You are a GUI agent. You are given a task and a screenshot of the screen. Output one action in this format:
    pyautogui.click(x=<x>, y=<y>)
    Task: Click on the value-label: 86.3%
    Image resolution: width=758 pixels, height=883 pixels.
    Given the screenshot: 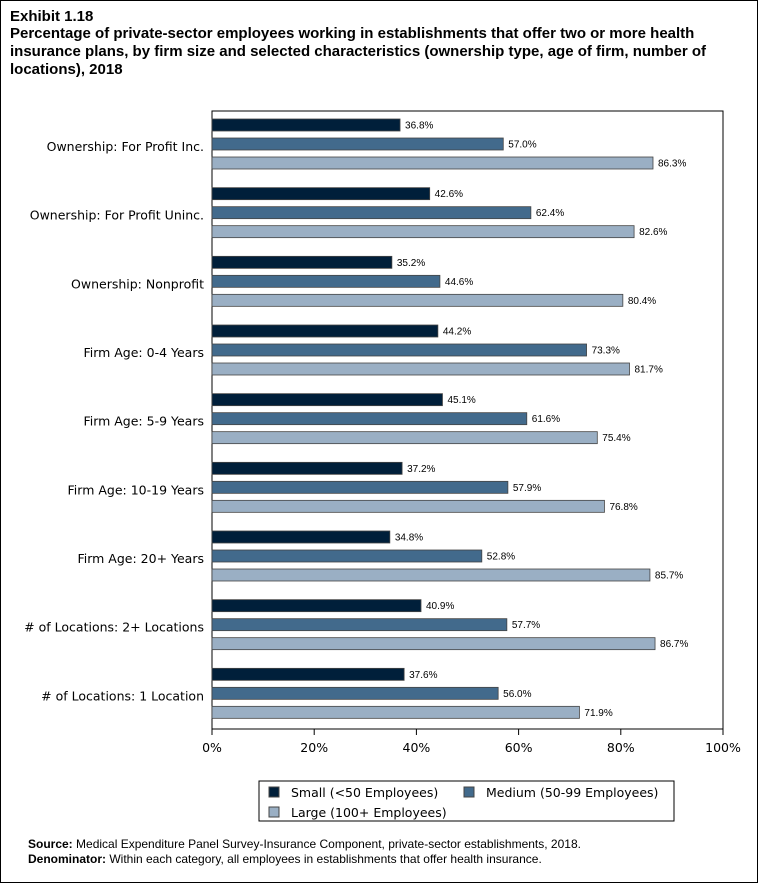 What is the action you would take?
    pyautogui.click(x=672, y=164)
    